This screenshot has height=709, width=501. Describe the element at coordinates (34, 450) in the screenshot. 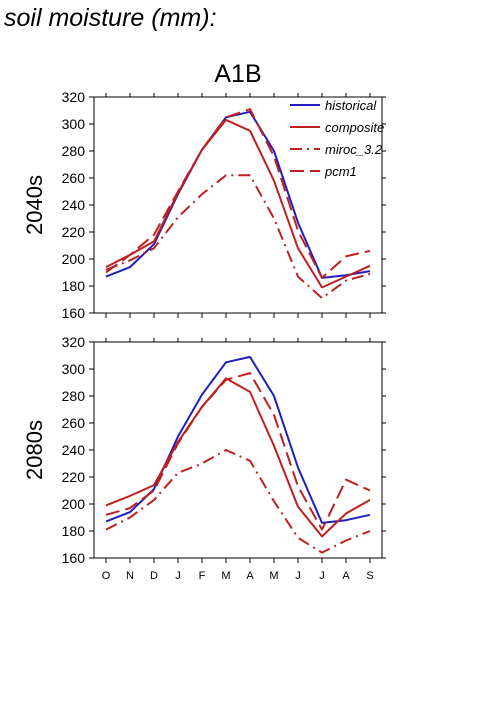

I see `panel-ylabel: 2080s` at that location.